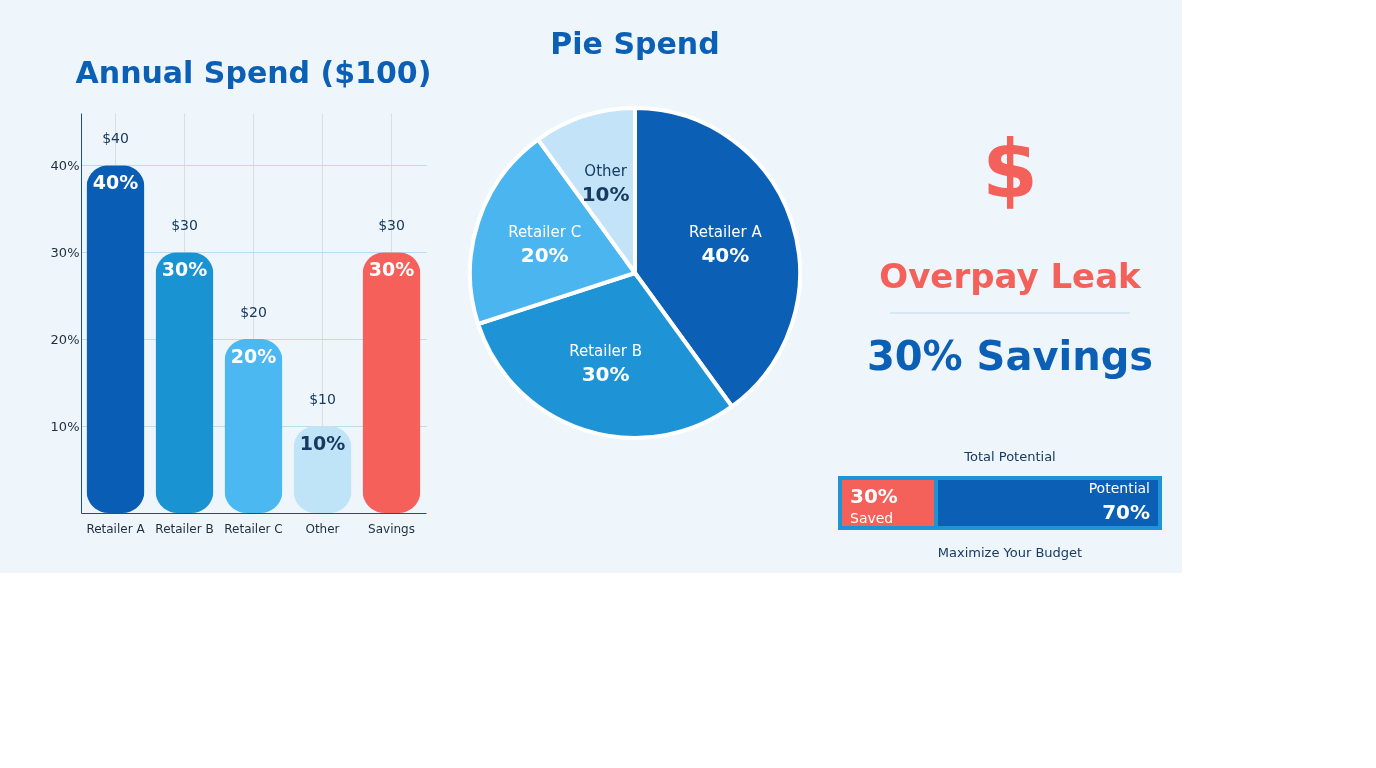 Image resolution: width=1376 pixels, height=768 pixels. Describe the element at coordinates (253, 312) in the screenshot. I see `annotation: $20` at that location.